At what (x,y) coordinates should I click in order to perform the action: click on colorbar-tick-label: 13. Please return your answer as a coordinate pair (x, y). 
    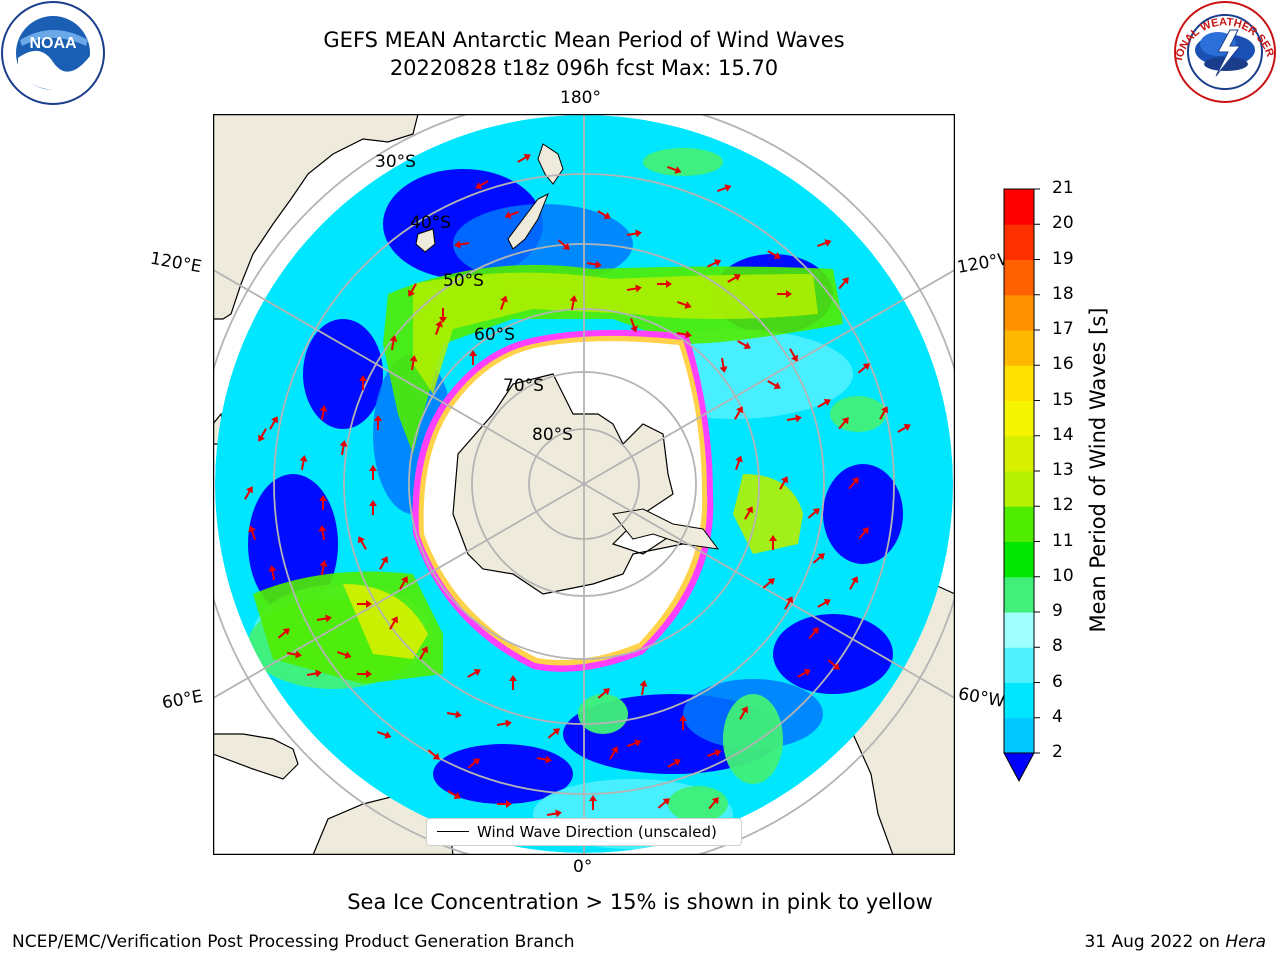
    Looking at the image, I should click on (1063, 470).